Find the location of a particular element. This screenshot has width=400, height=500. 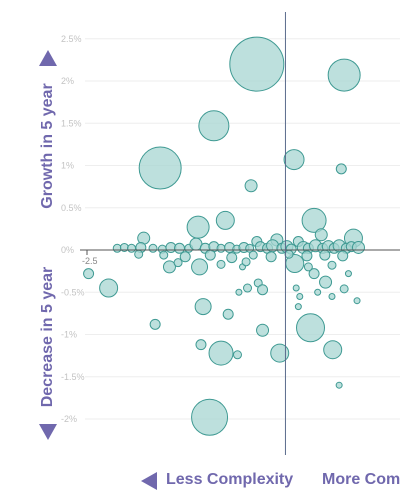

more-complexity-label: More Complexity is located at coordinates (361, 479).